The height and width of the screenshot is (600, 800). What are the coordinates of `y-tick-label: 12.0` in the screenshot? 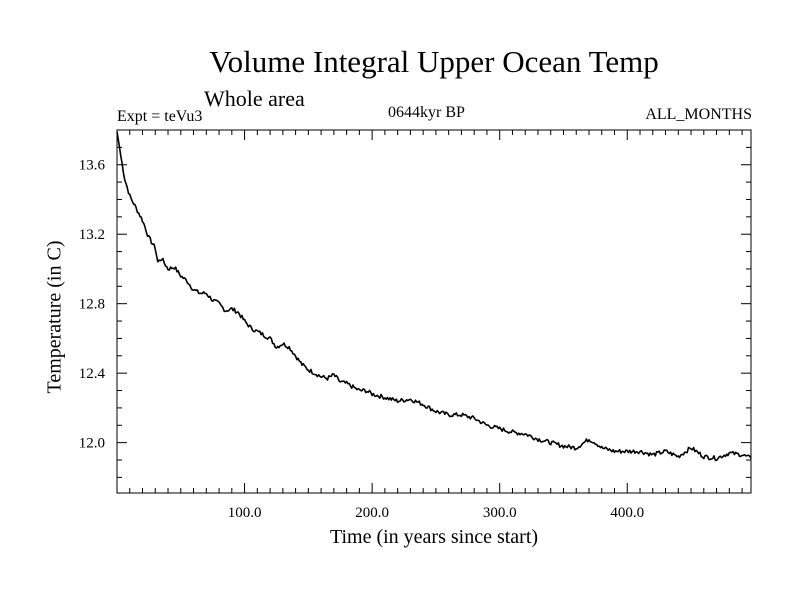 It's located at (92, 444).